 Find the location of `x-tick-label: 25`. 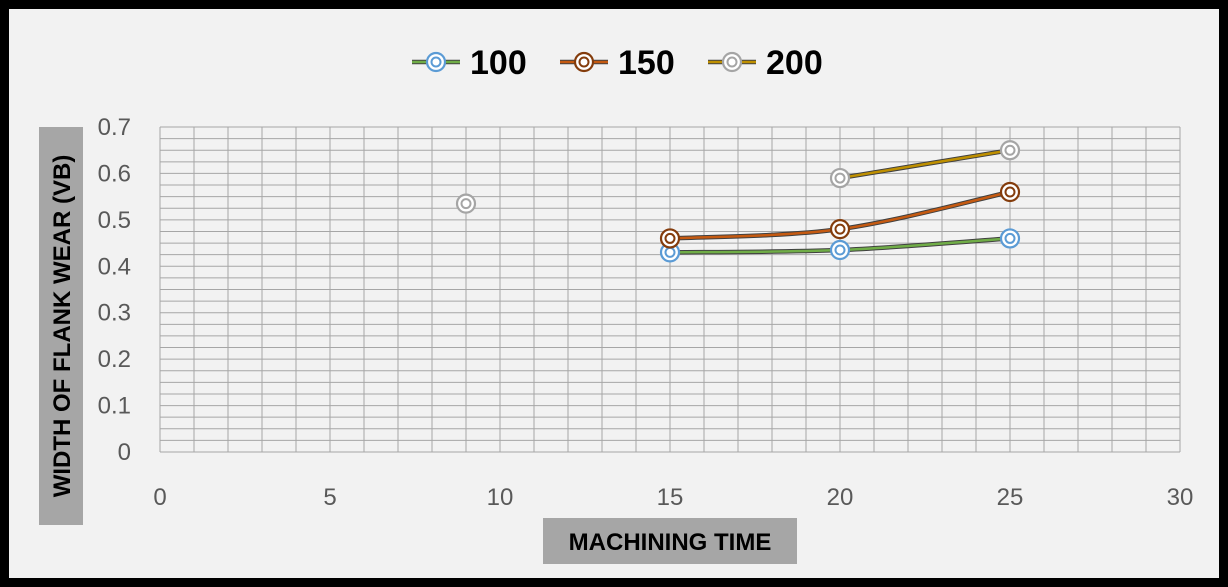

x-tick-label: 25 is located at coordinates (1010, 497).